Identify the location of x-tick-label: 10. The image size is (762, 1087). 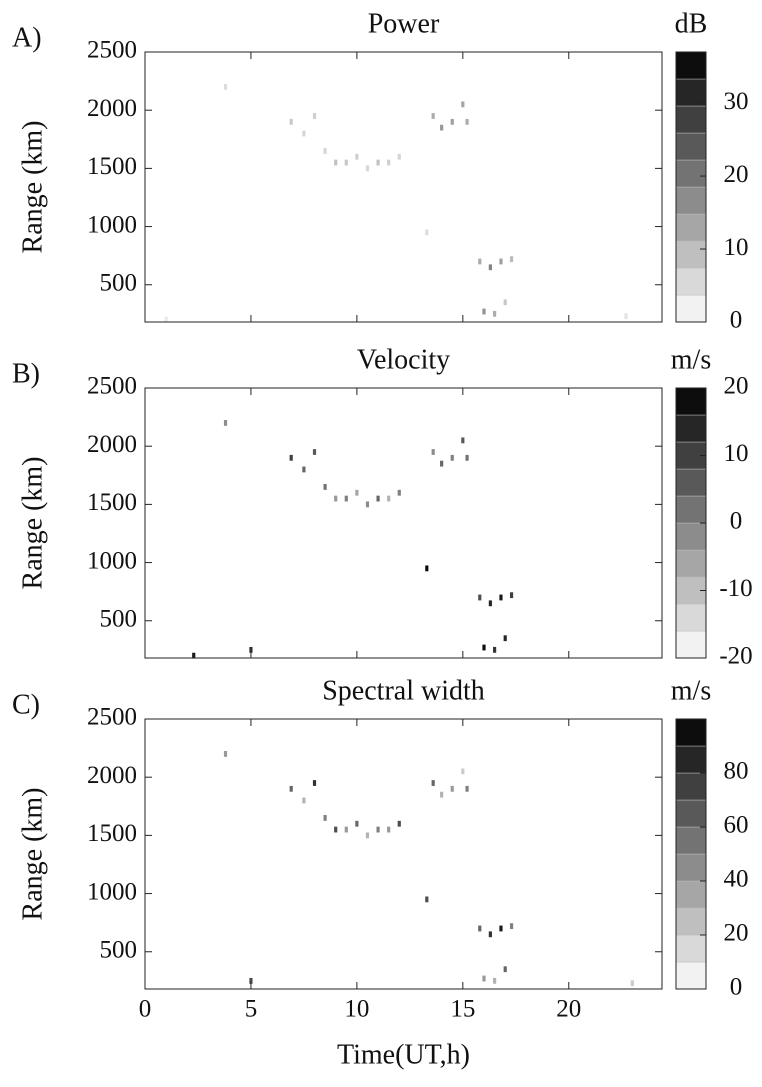
(356, 1009).